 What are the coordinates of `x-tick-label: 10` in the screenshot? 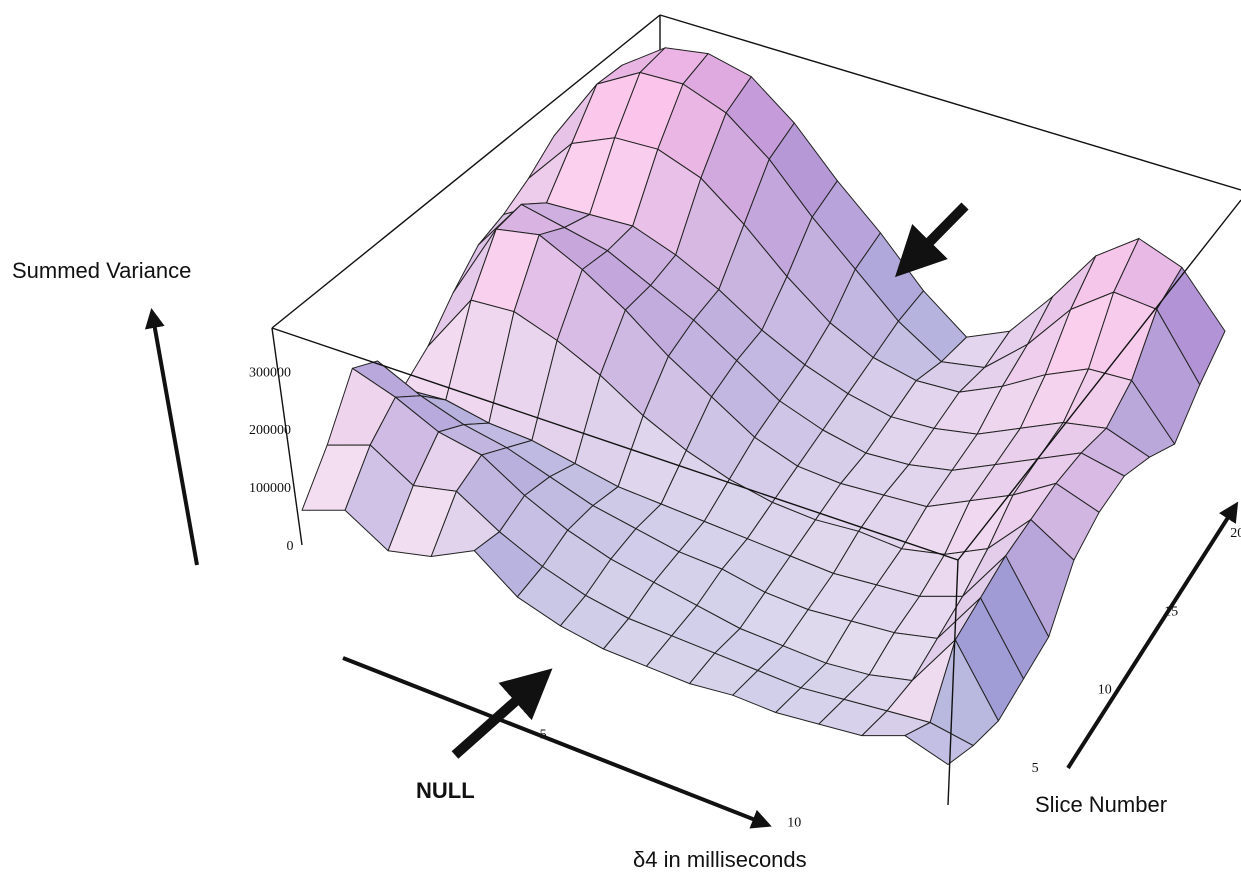 It's located at (794, 823).